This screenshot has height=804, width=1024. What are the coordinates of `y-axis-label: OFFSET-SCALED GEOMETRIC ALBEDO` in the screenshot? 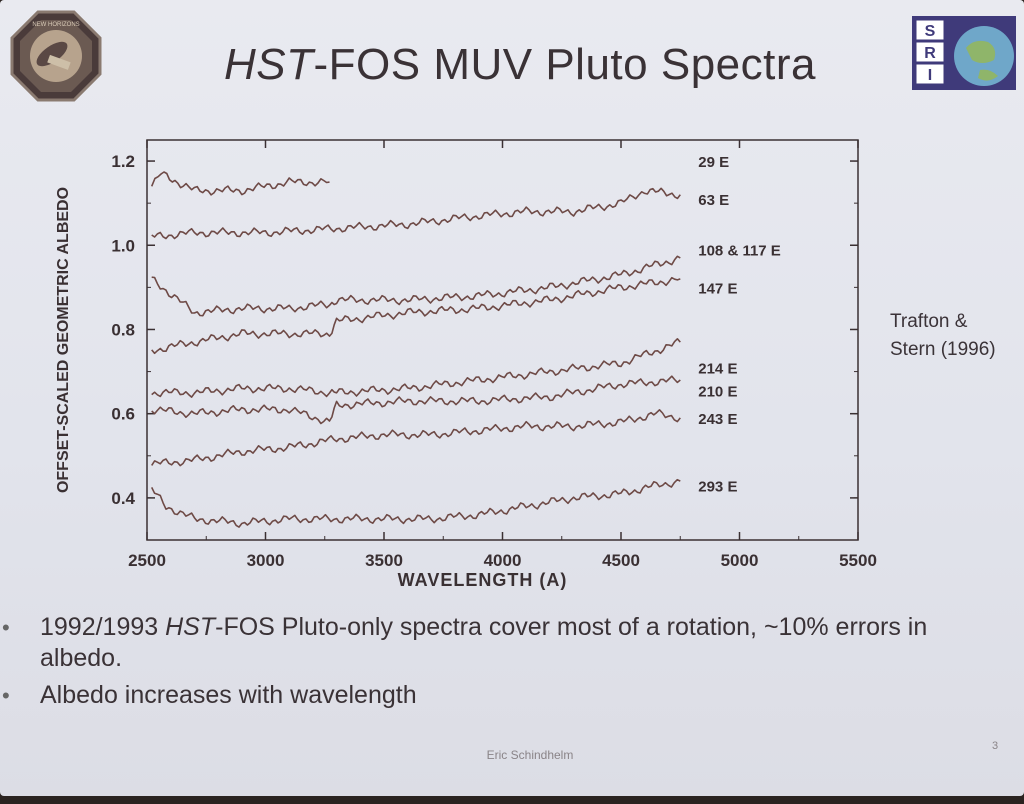 It's located at (63, 340).